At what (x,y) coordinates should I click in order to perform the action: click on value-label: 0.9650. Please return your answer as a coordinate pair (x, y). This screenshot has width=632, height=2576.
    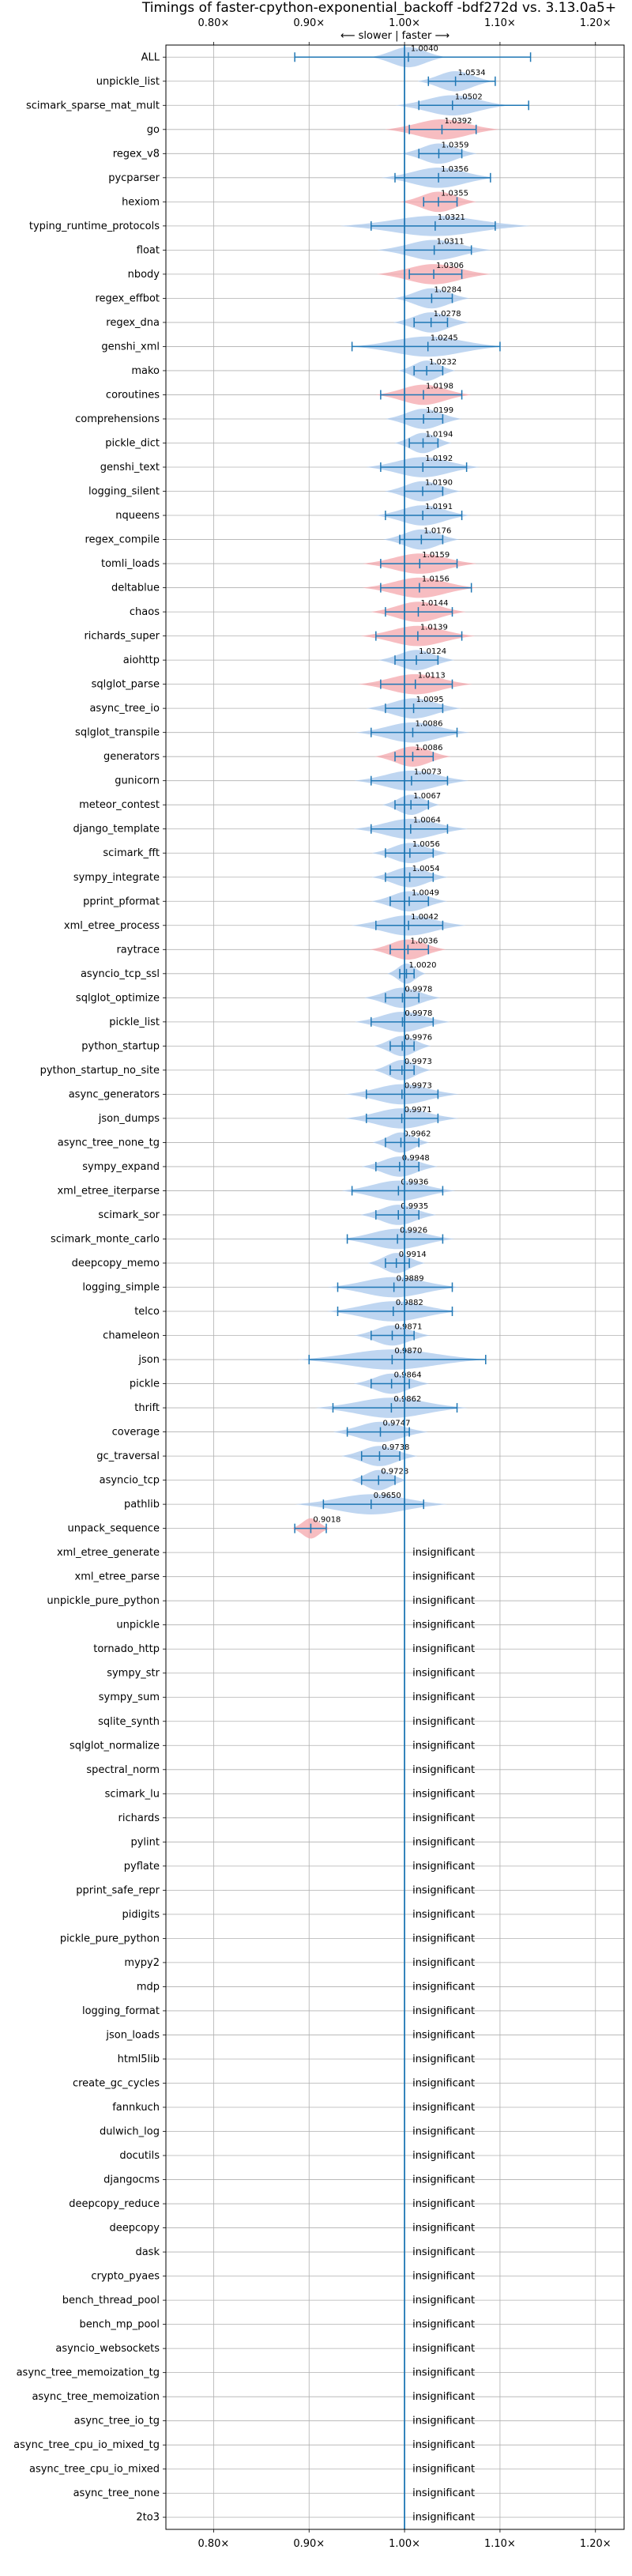
    Looking at the image, I should click on (388, 1496).